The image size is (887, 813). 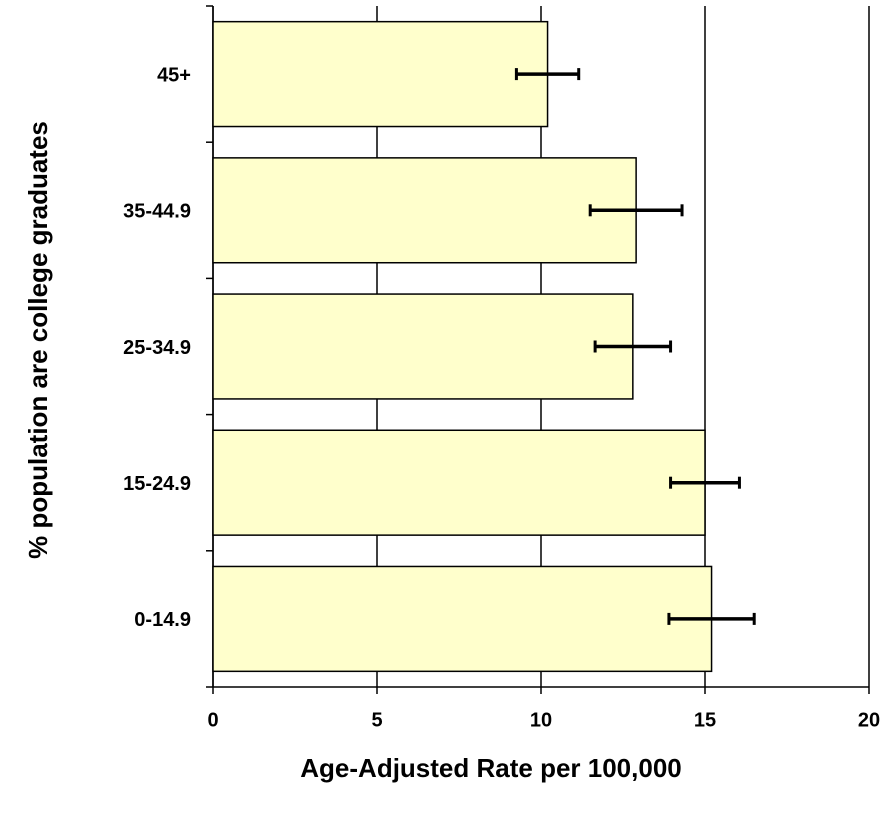 I want to click on y-tick-label: 35-44.9, so click(x=157, y=212).